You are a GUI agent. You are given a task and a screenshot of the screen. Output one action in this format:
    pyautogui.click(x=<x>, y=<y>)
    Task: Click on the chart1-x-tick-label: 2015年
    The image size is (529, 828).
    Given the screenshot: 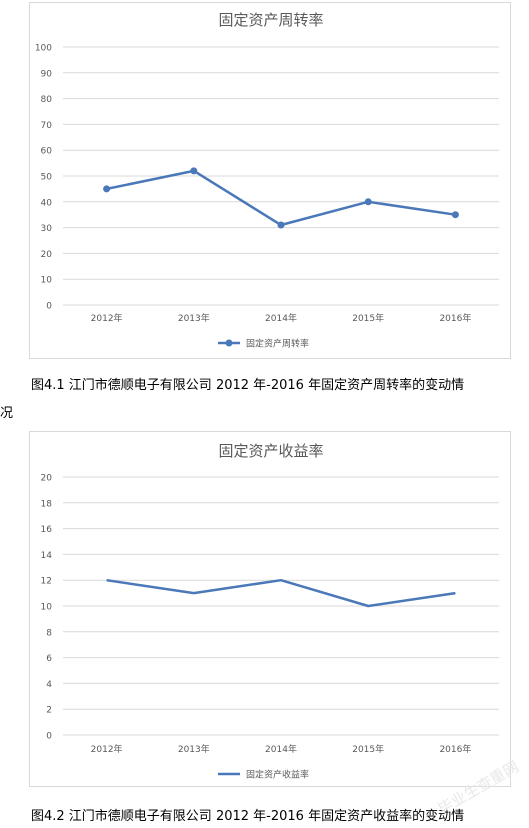 What is the action you would take?
    pyautogui.click(x=368, y=318)
    